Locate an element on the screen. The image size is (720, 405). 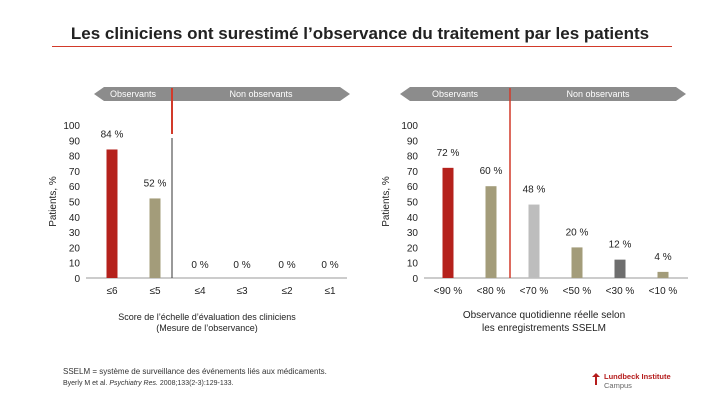
reference-details: 2008;133(2-3):129-133. is located at coordinates (196, 383).